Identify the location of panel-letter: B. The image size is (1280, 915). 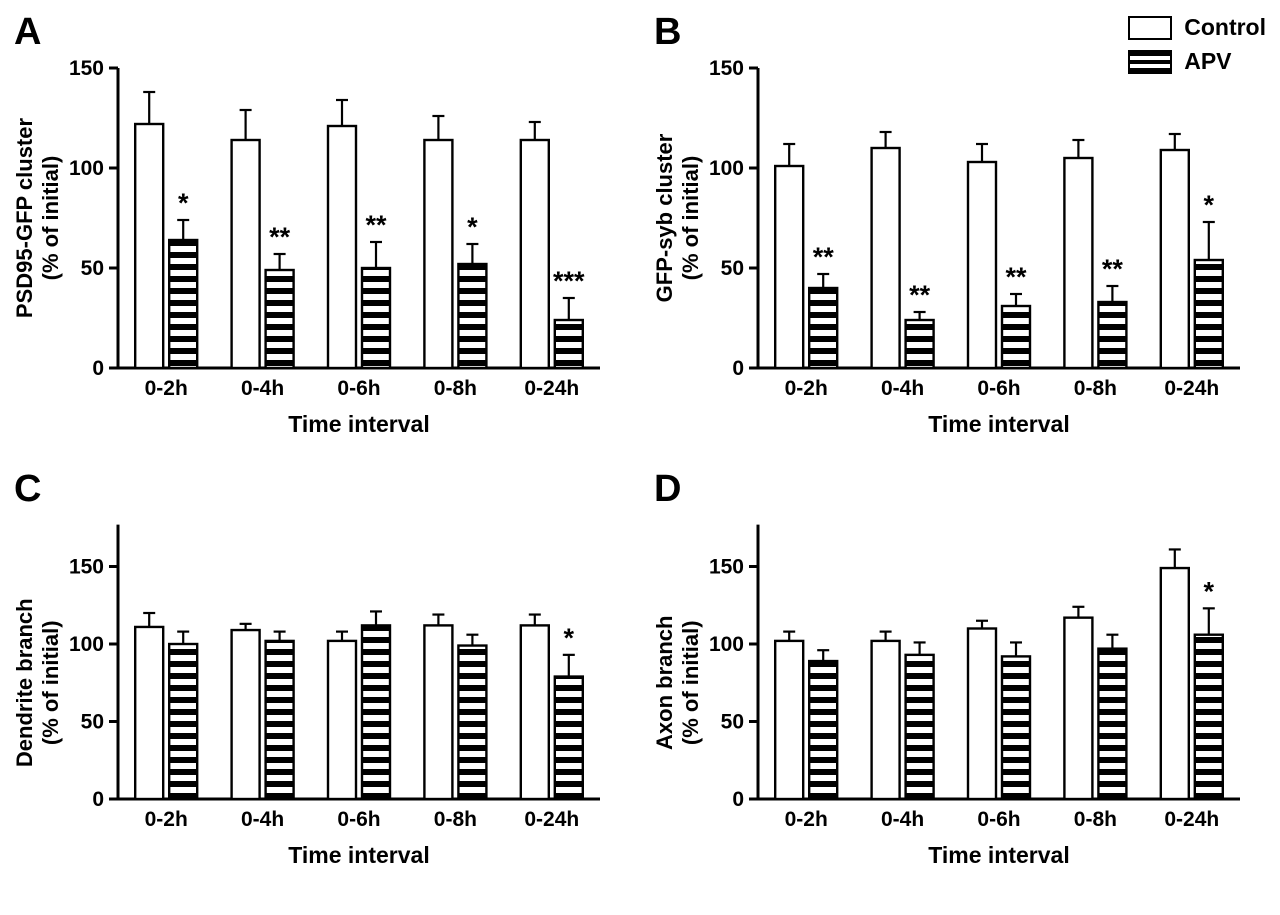
(667, 32).